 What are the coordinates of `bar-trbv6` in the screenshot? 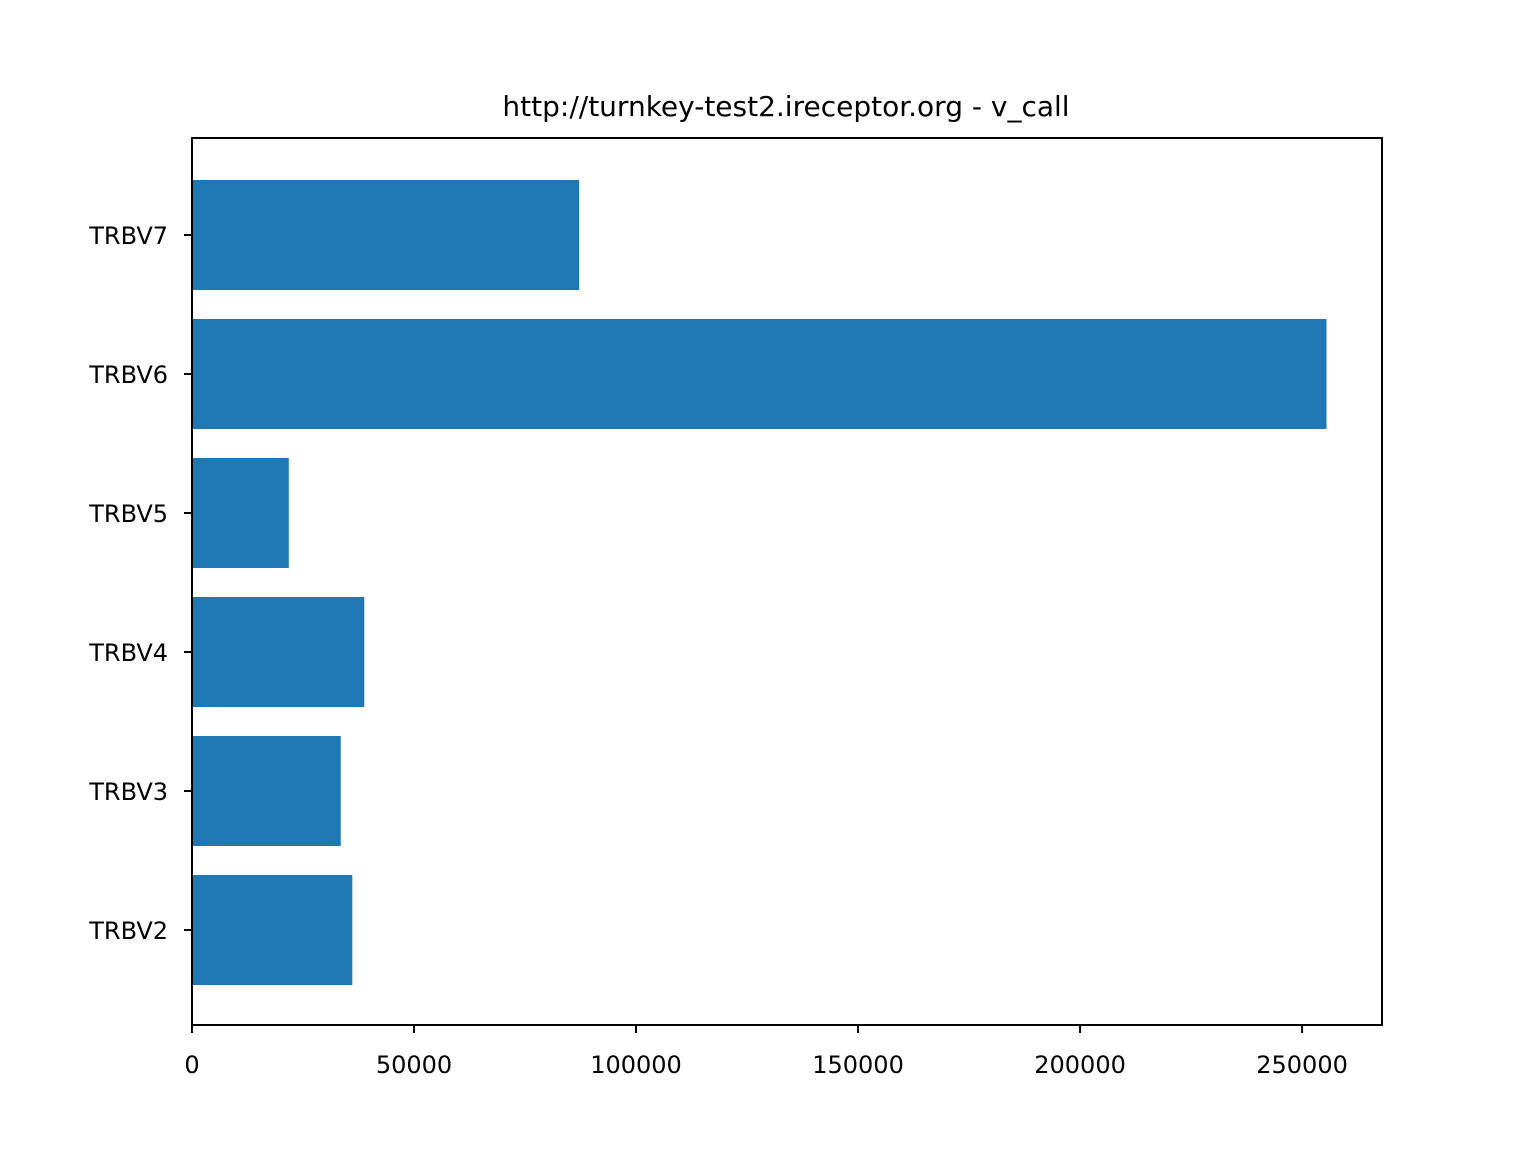 It's located at (759, 374).